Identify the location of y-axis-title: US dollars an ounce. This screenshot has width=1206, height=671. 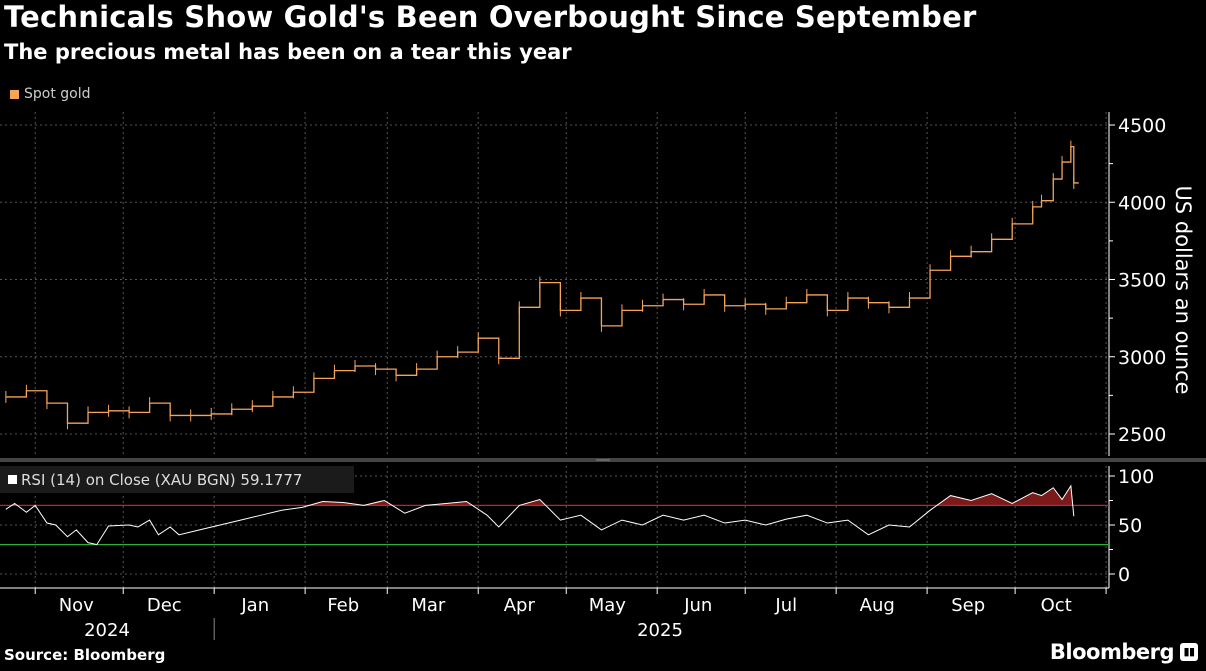
(1183, 289).